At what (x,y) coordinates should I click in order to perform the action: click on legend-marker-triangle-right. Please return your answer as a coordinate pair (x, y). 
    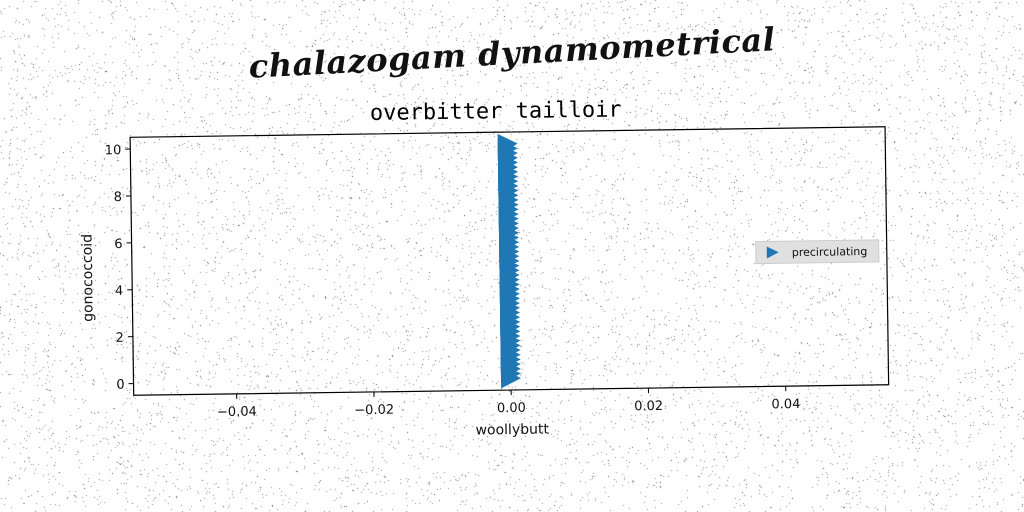
    Looking at the image, I should click on (772, 252).